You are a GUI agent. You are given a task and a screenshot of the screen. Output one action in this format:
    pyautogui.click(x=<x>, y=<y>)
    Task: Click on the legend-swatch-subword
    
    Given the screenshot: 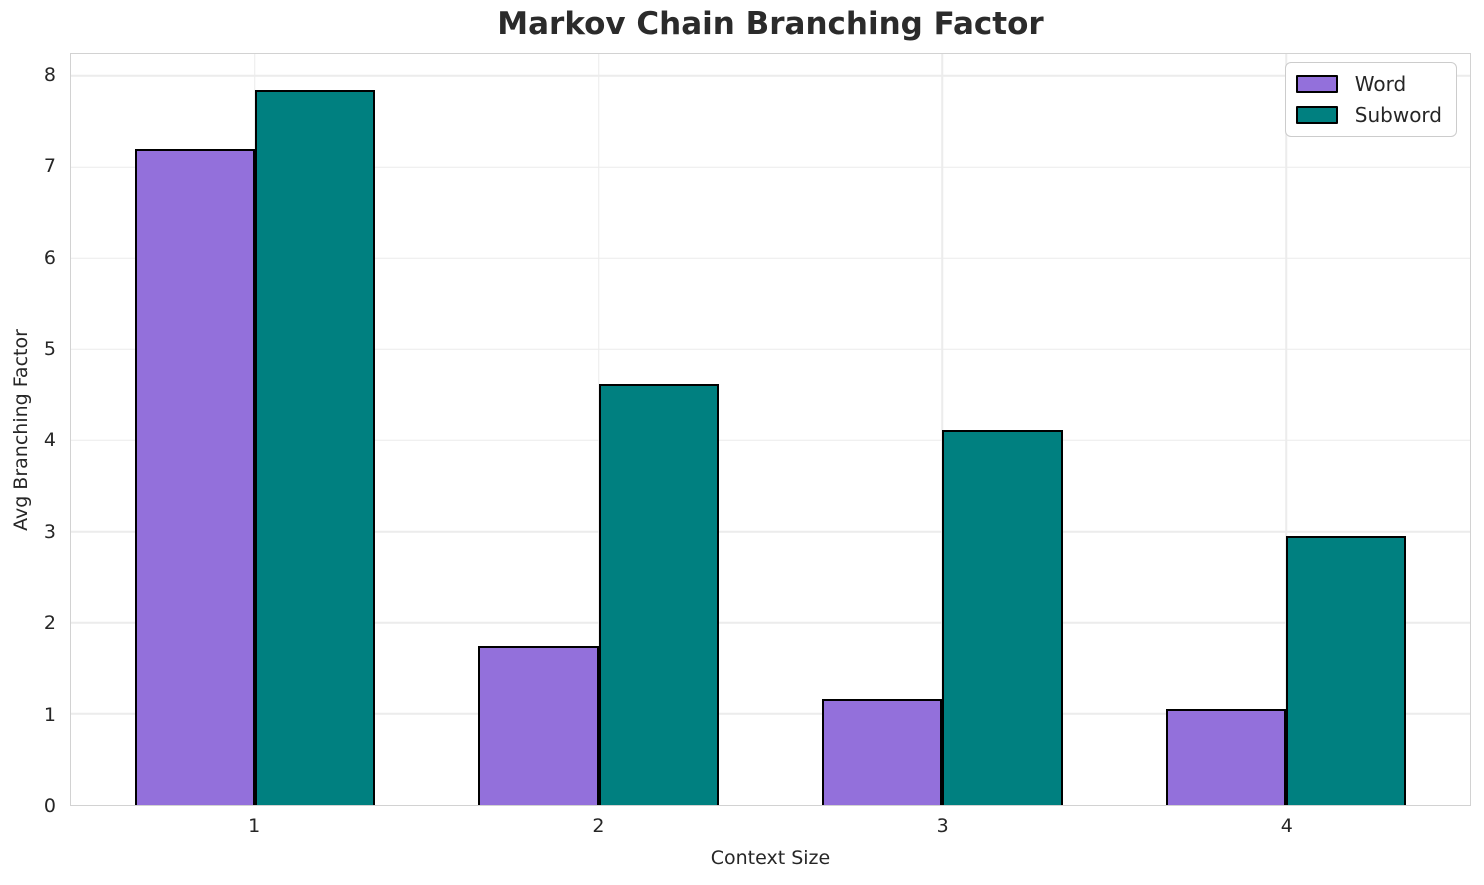 What is the action you would take?
    pyautogui.click(x=1316, y=115)
    